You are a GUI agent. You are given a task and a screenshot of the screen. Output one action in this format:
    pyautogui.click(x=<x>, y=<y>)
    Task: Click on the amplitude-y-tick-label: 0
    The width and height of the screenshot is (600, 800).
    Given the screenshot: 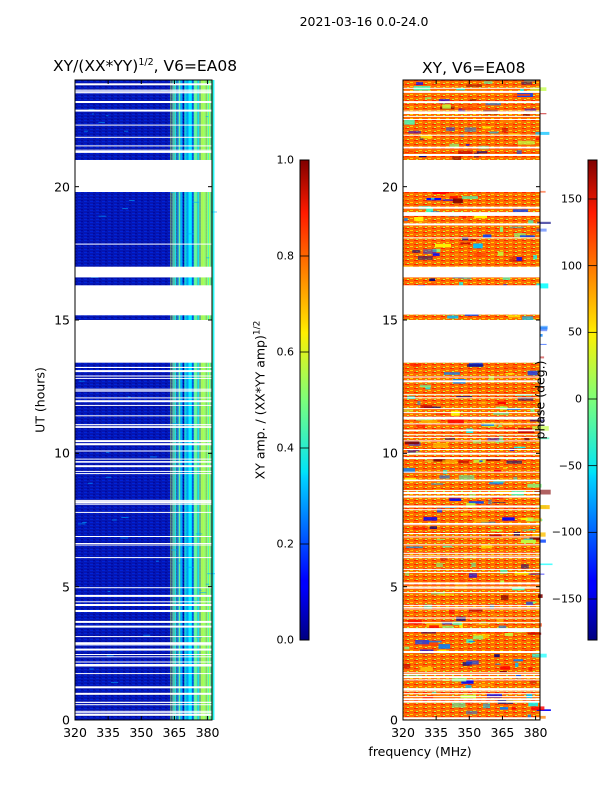 What is the action you would take?
    pyautogui.click(x=66, y=720)
    